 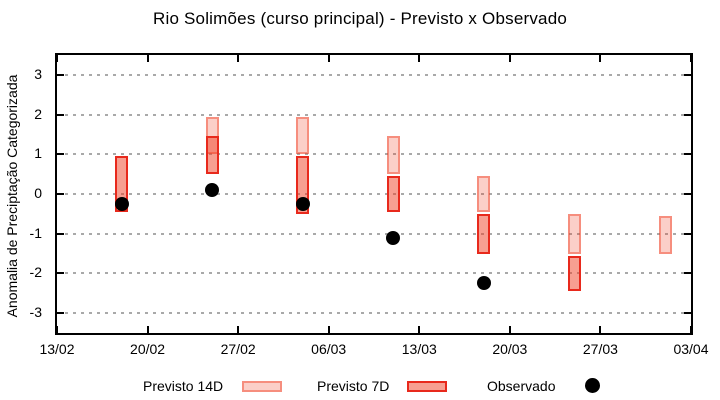 I want to click on x-tick-label: 27/02, so click(x=238, y=349).